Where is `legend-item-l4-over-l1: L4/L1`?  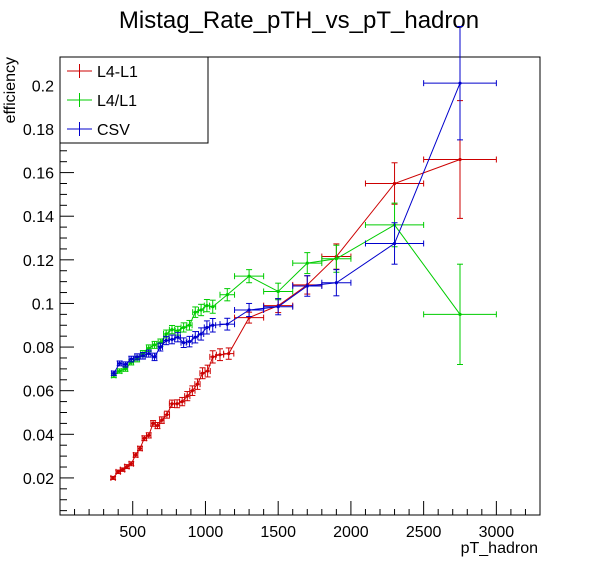
legend-item-l4-over-l1: L4/L1 is located at coordinates (102, 101).